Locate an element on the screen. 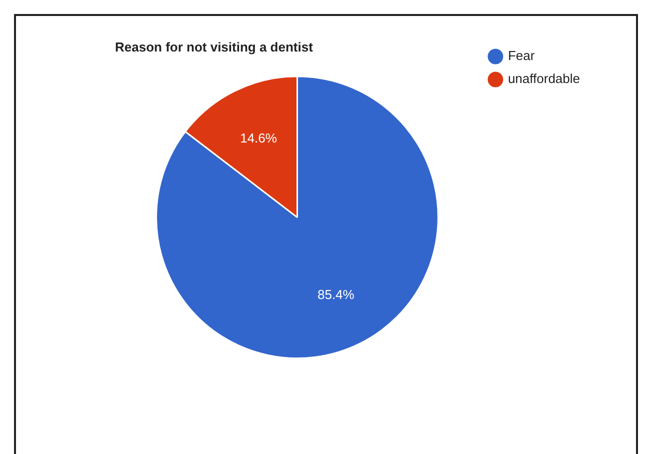  data-label: 14.6% is located at coordinates (259, 138).